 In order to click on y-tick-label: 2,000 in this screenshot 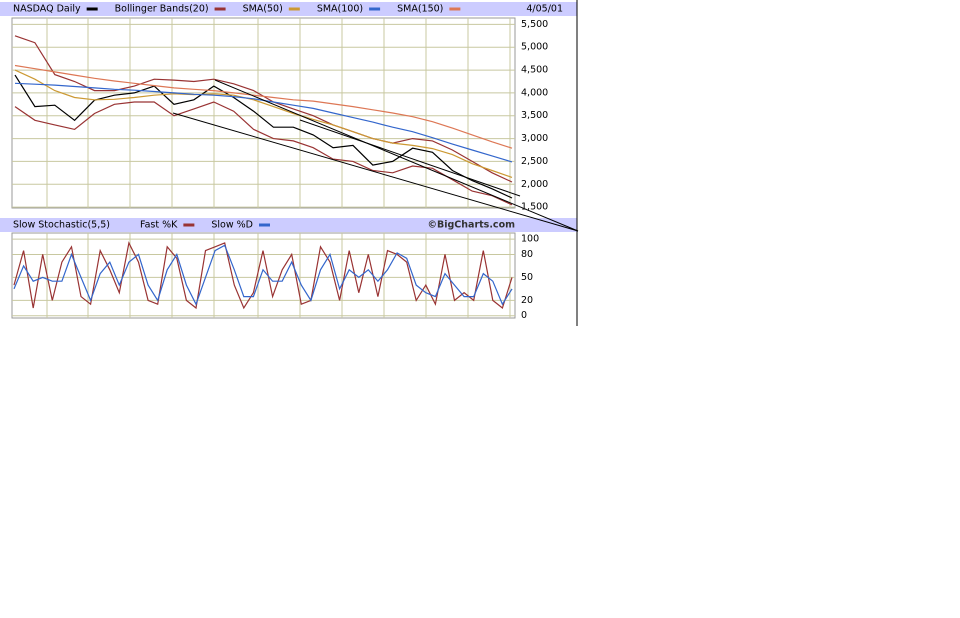, I will do `click(534, 184)`.